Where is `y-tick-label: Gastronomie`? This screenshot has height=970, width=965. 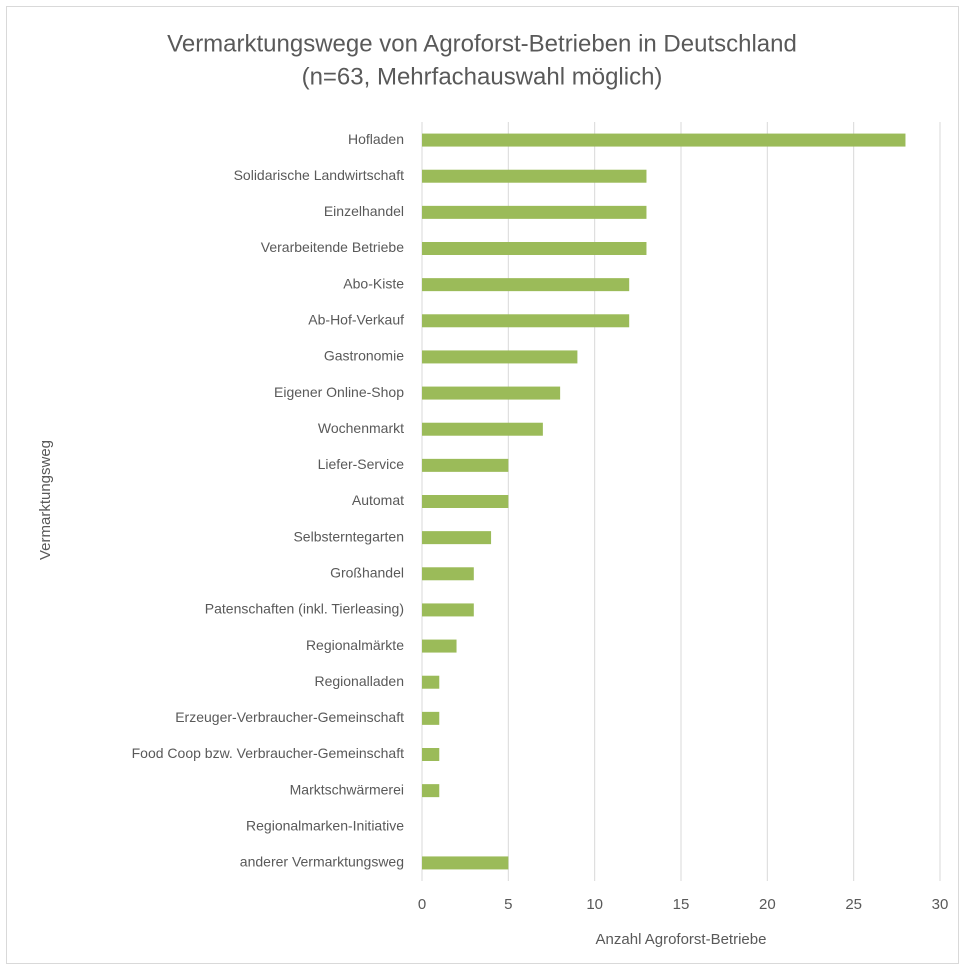 y-tick-label: Gastronomie is located at coordinates (364, 356).